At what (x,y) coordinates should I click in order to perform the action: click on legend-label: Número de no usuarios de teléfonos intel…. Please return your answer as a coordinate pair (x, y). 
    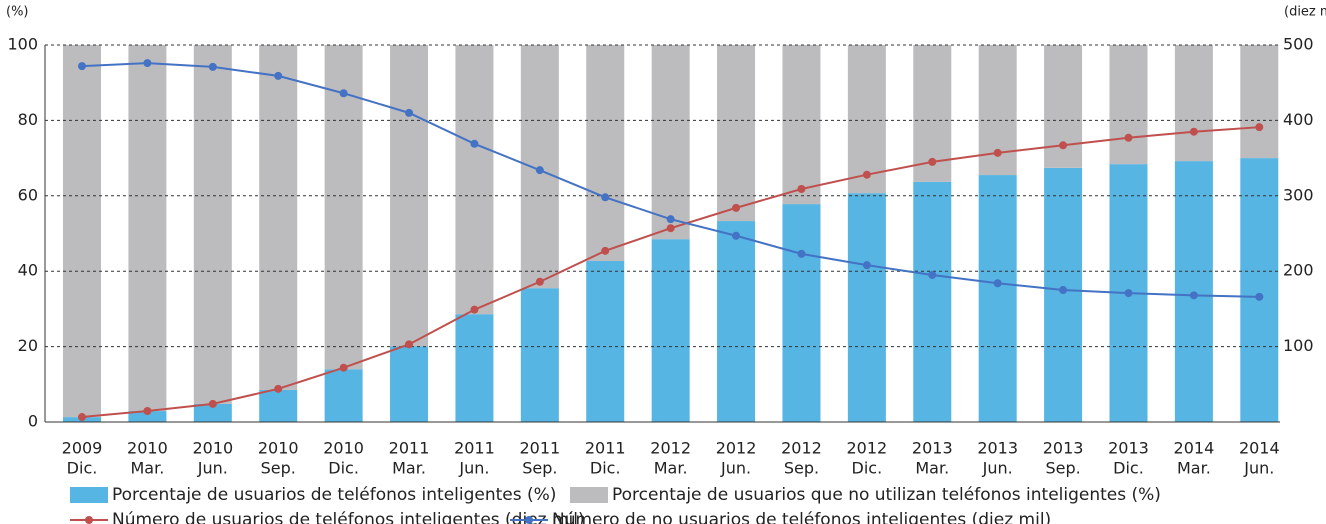
    Looking at the image, I should click on (801, 517).